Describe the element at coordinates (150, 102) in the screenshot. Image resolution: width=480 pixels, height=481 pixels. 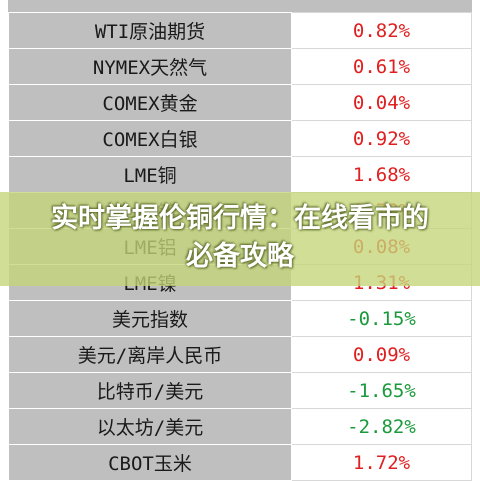
I see `instrument-name: COMEX黄金` at that location.